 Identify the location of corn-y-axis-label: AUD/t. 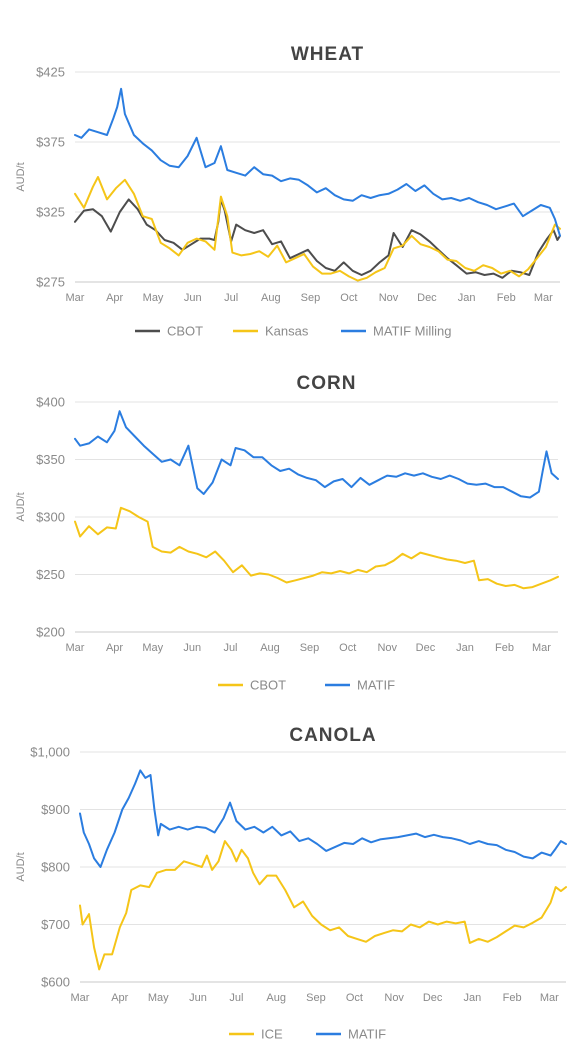
(21, 506).